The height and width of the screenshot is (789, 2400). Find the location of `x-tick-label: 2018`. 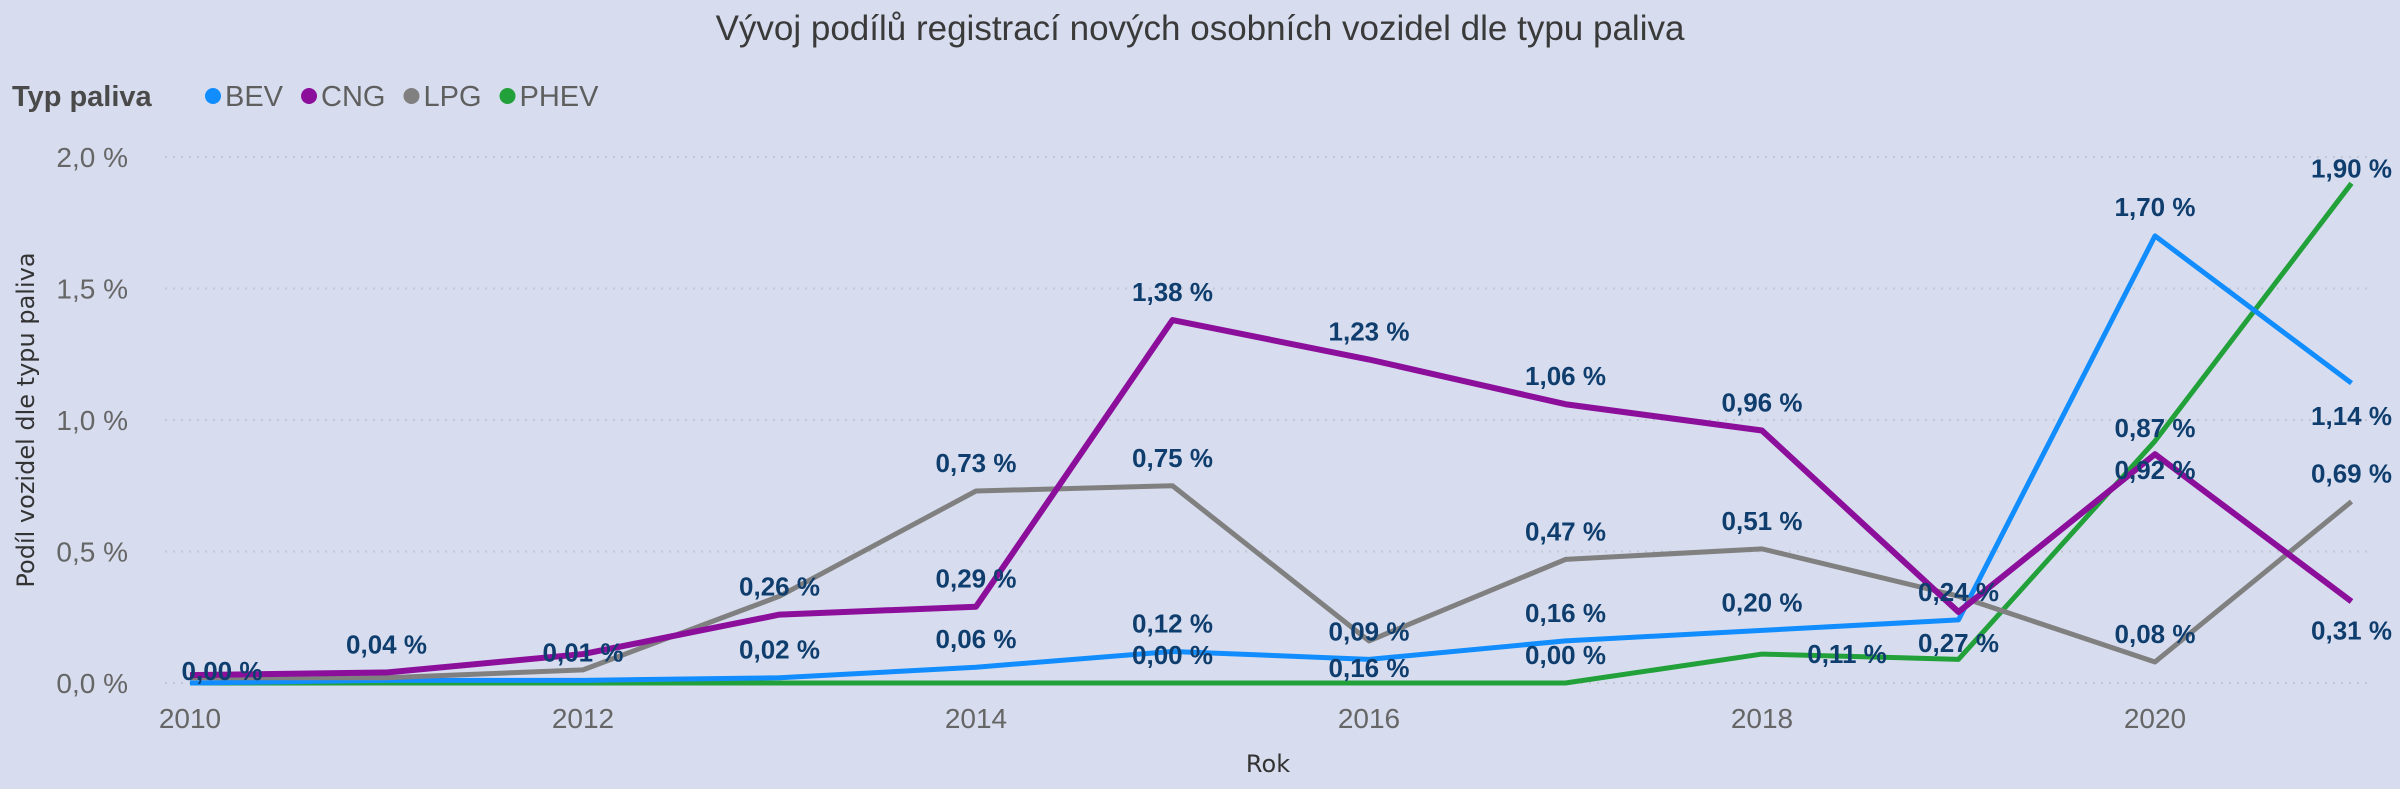

x-tick-label: 2018 is located at coordinates (1762, 718).